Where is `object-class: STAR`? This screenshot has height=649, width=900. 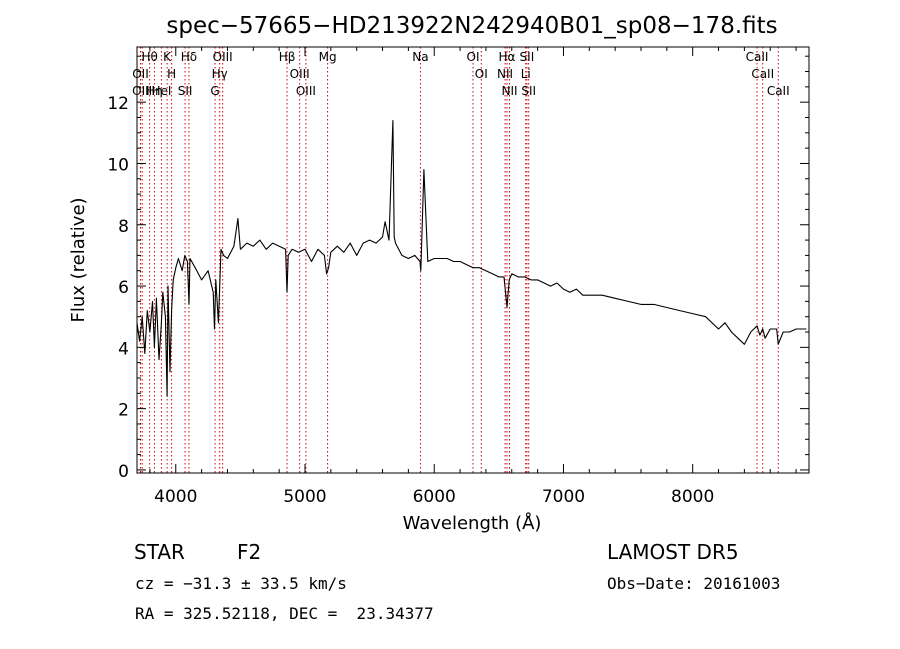 object-class: STAR is located at coordinates (159, 552).